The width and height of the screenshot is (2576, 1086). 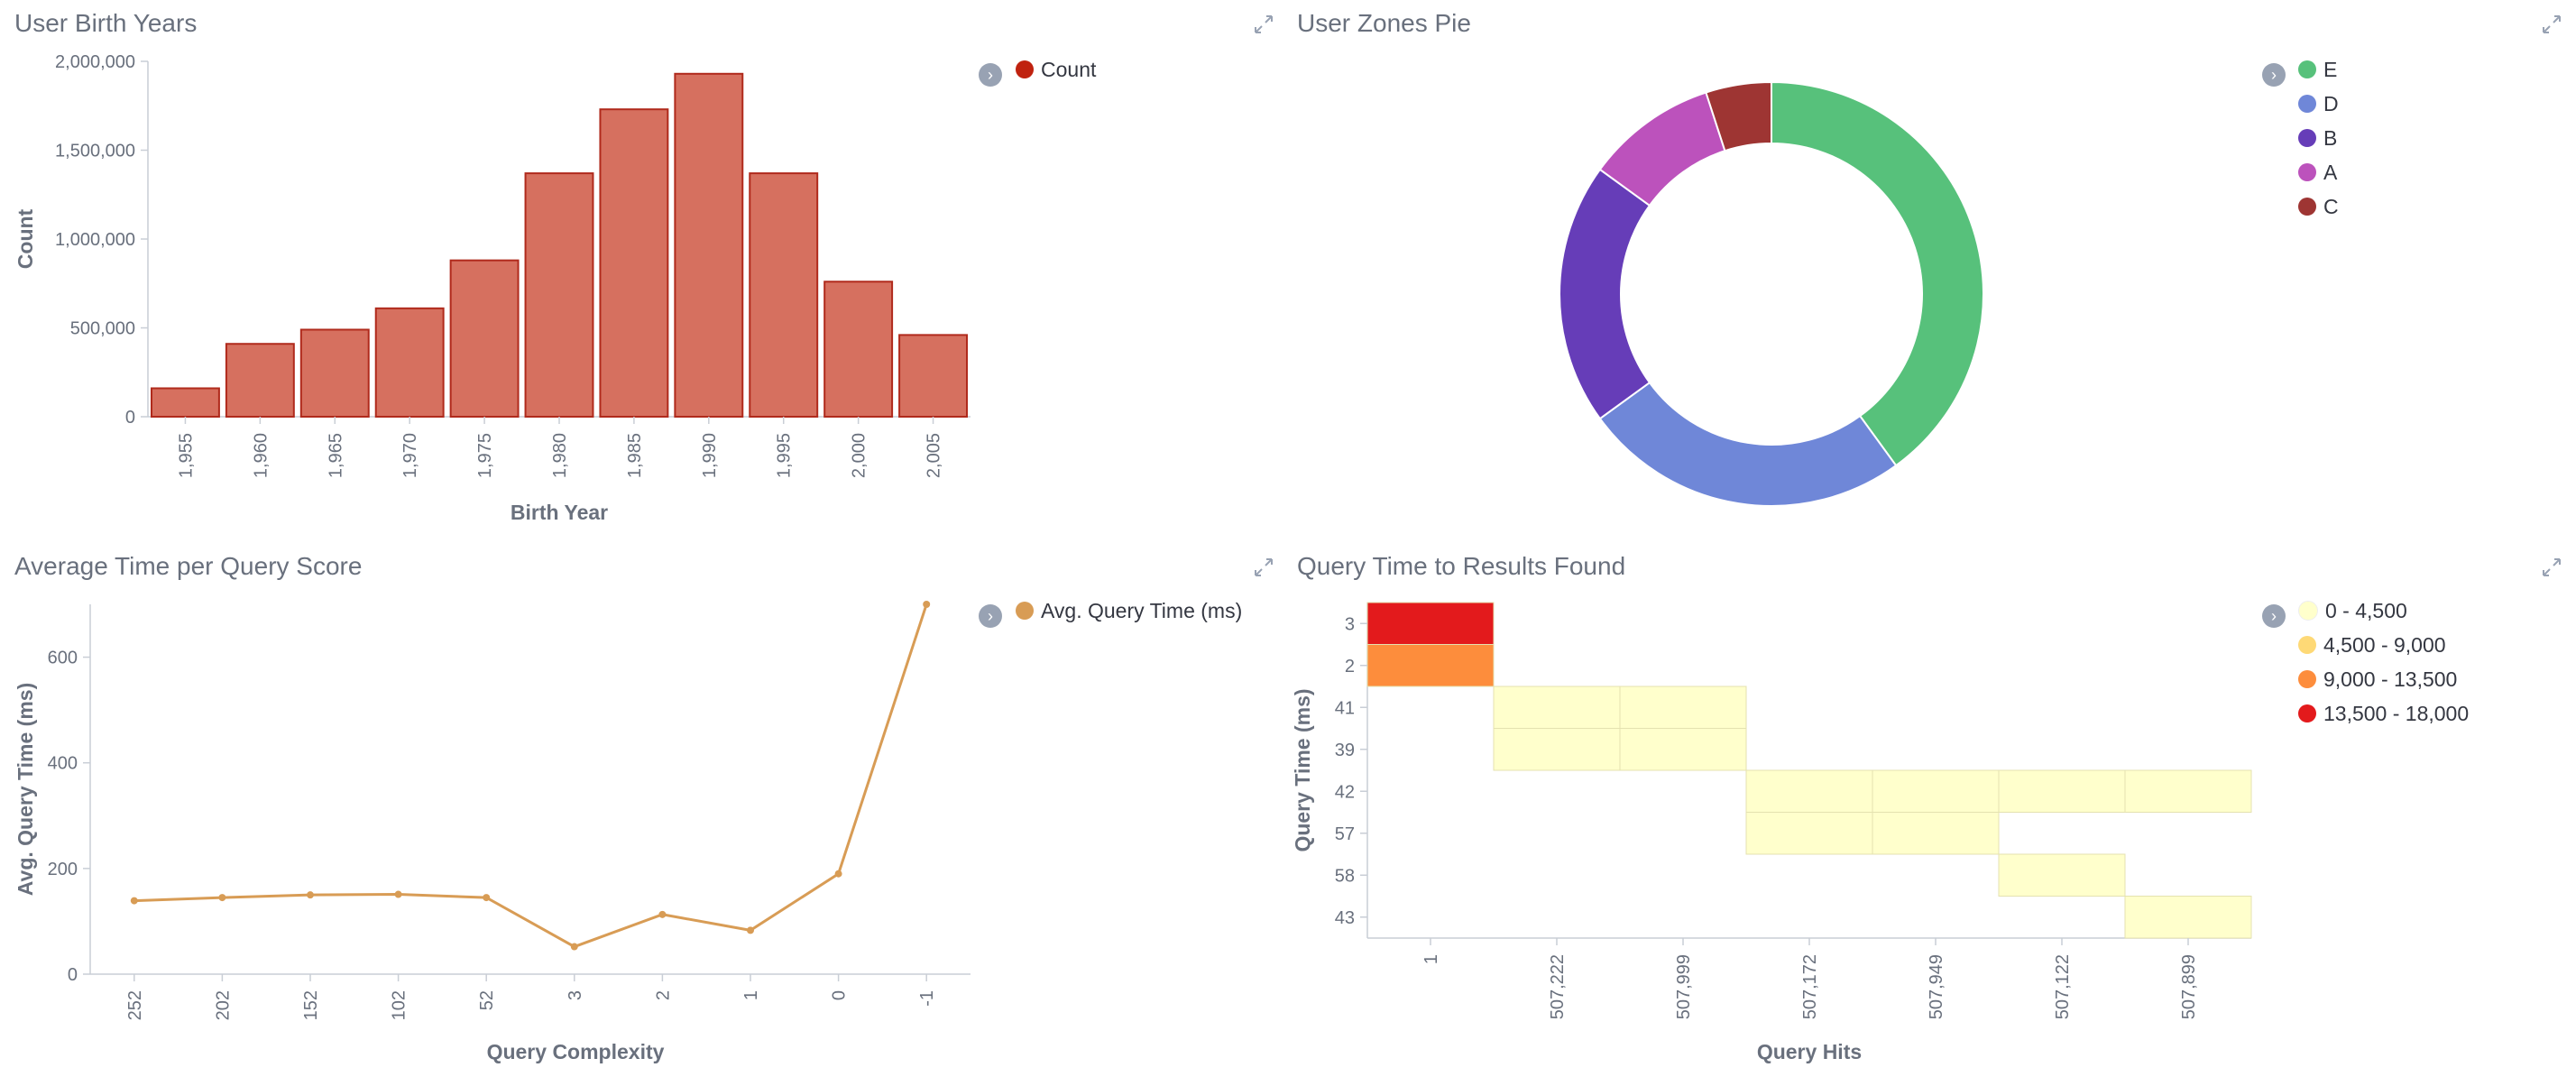 I want to click on x-tick-label: 1,970, so click(x=410, y=456).